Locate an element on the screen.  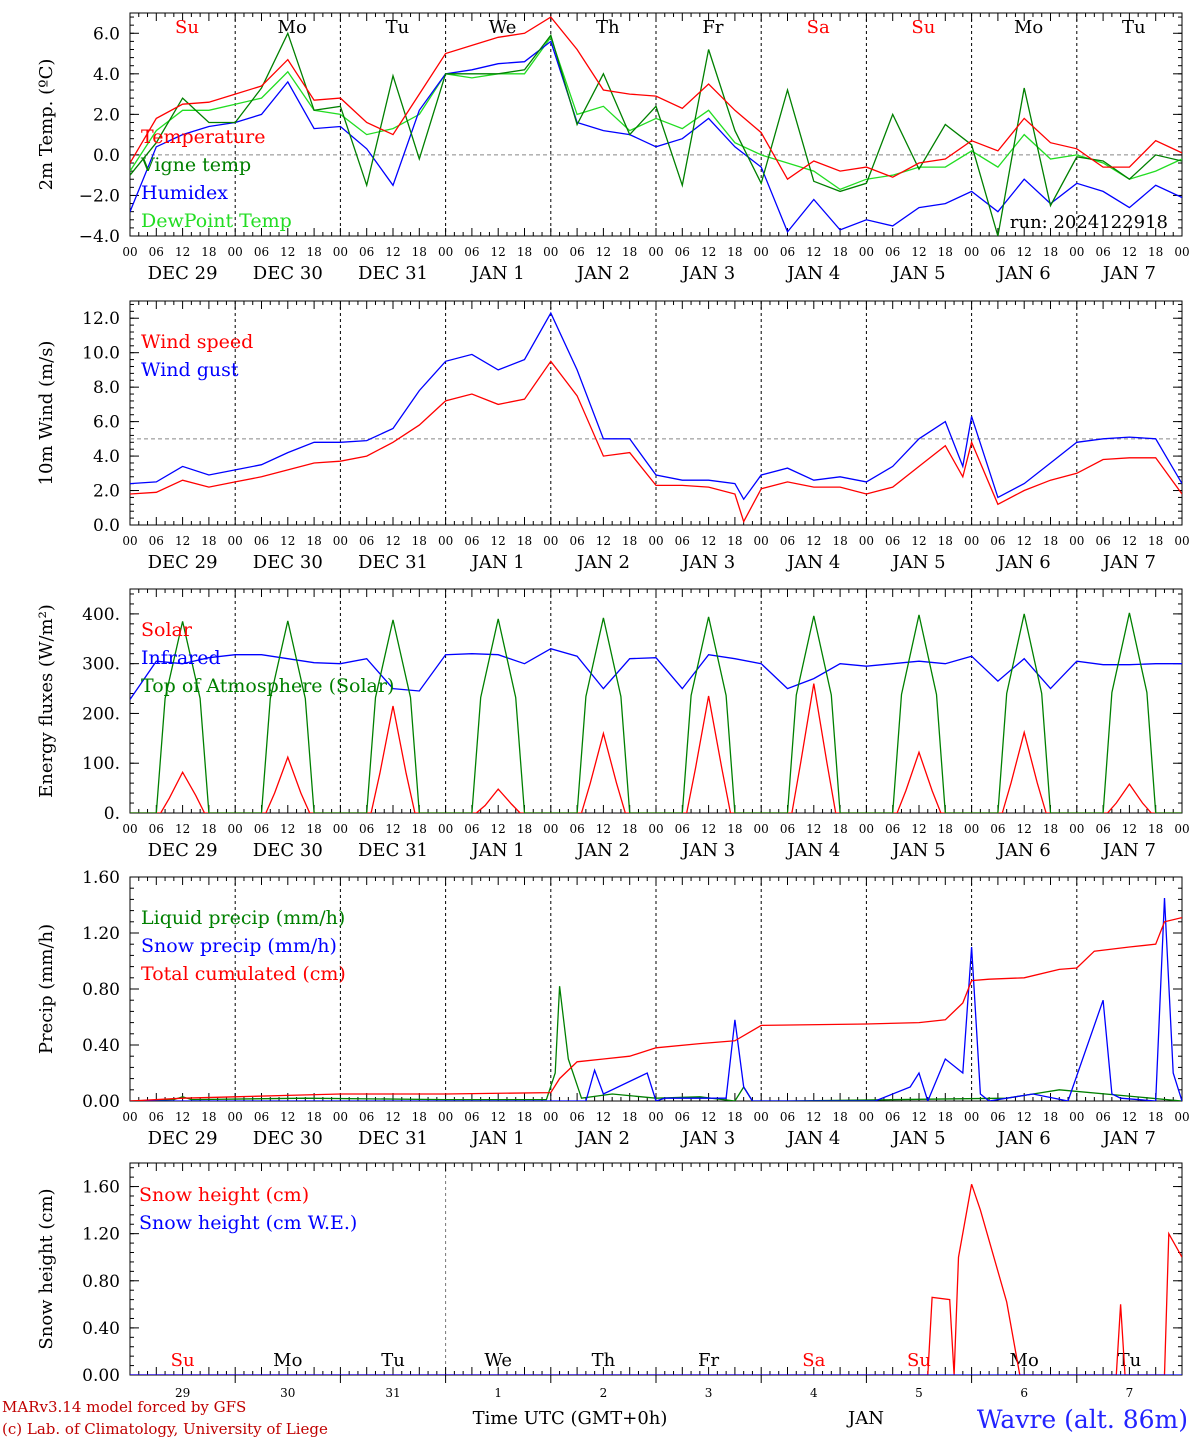
date-label: JAN 4 is located at coordinates (812, 850).